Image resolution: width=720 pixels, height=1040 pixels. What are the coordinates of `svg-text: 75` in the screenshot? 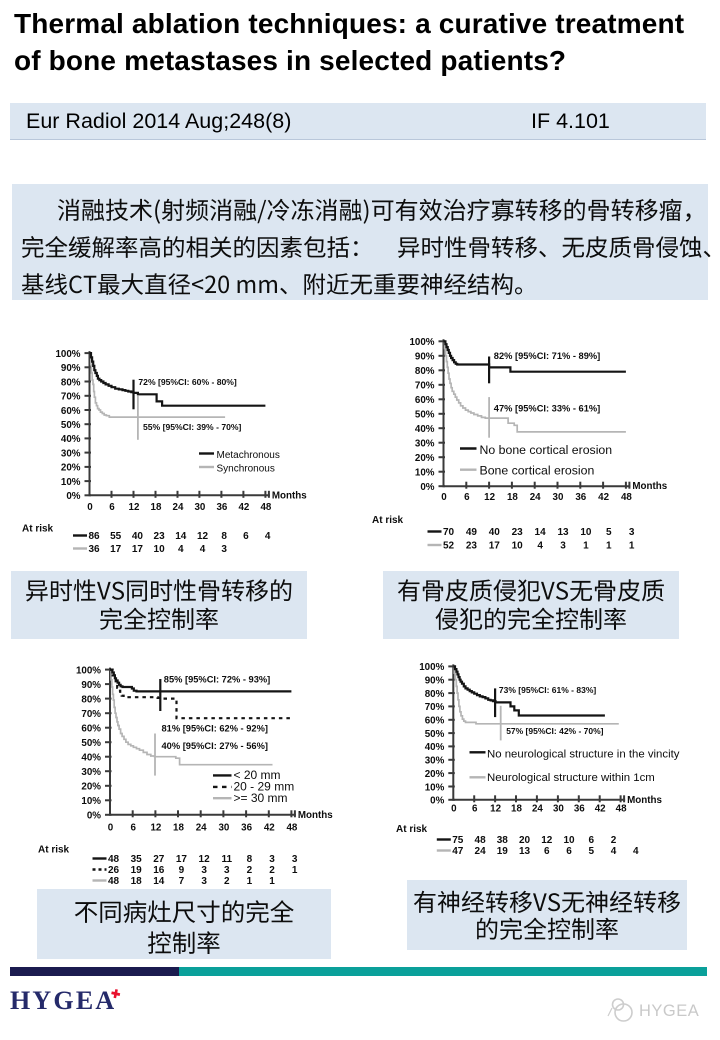 It's located at (458, 840).